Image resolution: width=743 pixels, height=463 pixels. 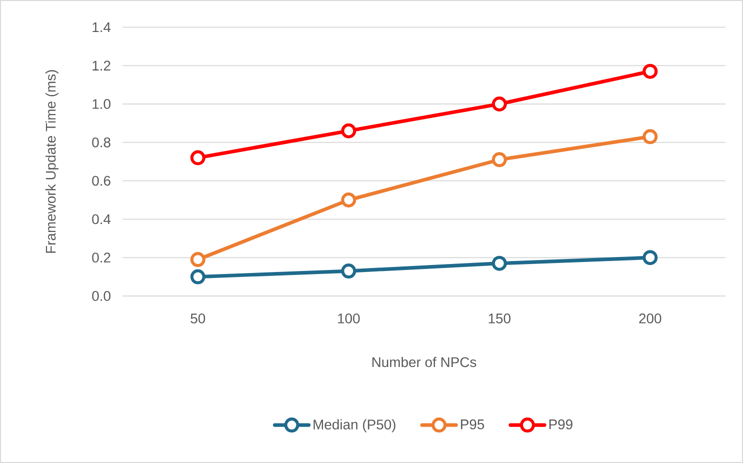 I want to click on x-tick-label: 150, so click(x=499, y=319).